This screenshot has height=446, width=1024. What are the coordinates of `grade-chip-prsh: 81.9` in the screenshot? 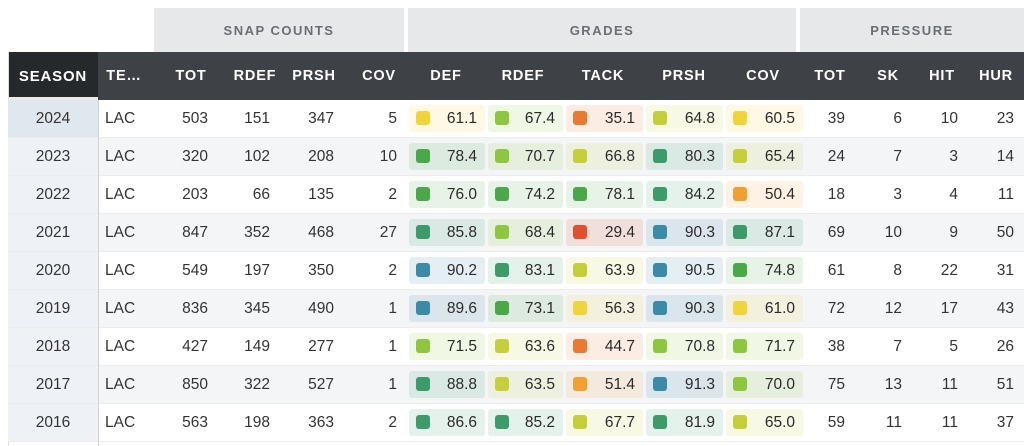 It's located at (684, 422).